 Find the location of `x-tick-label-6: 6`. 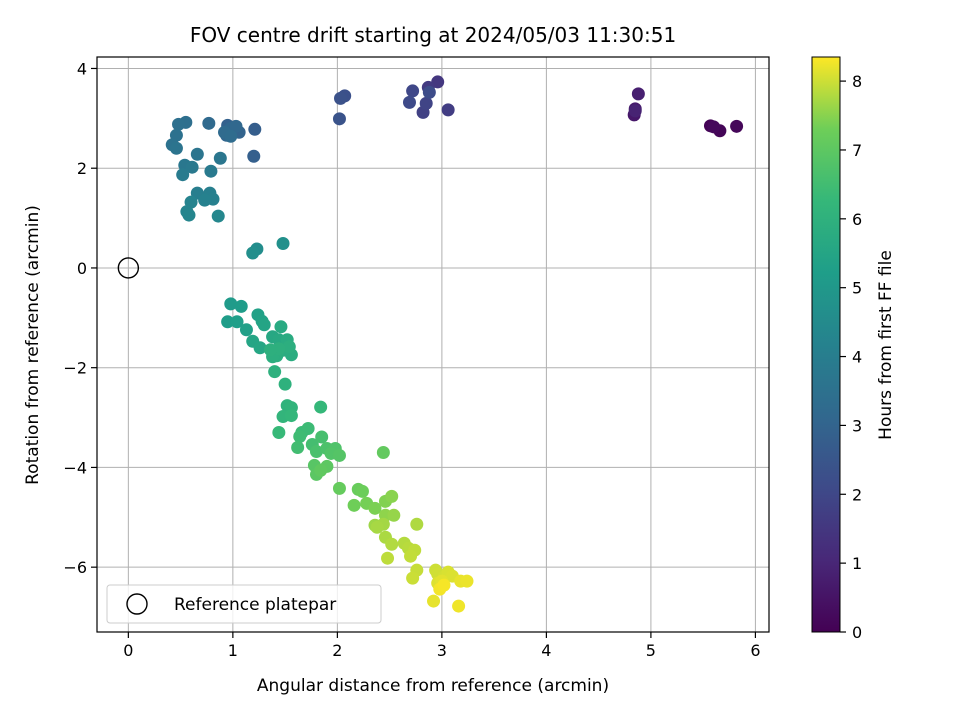

x-tick-label-6: 6 is located at coordinates (755, 650).